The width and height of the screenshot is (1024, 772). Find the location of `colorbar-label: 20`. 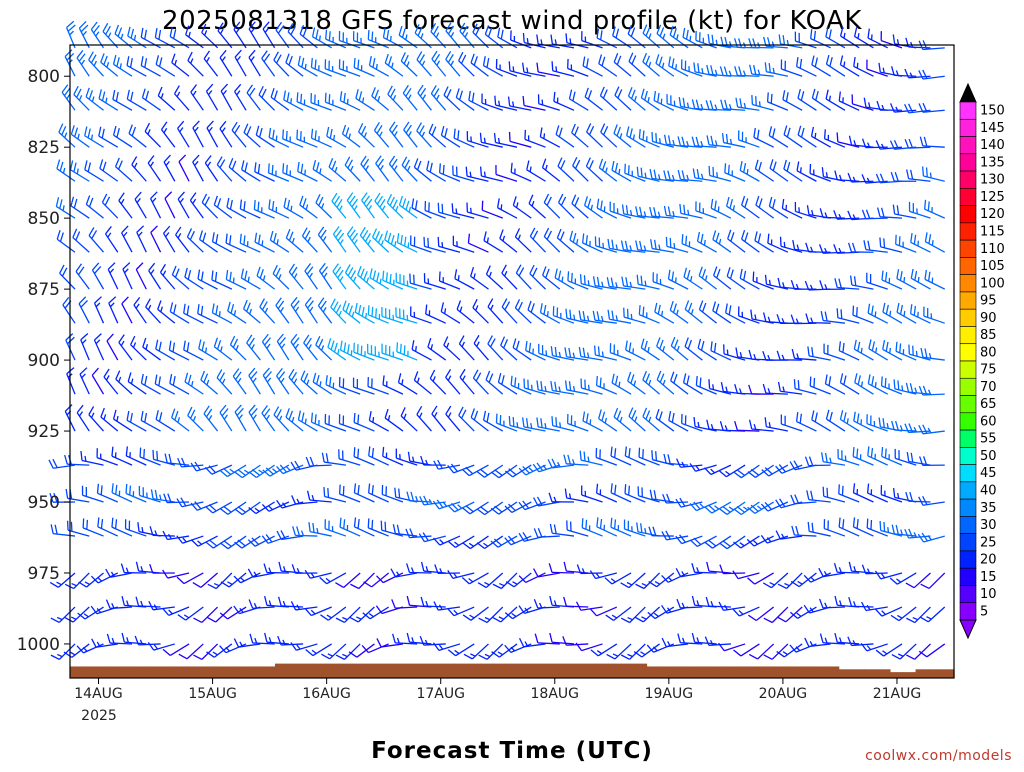

colorbar-label: 20 is located at coordinates (988, 560).